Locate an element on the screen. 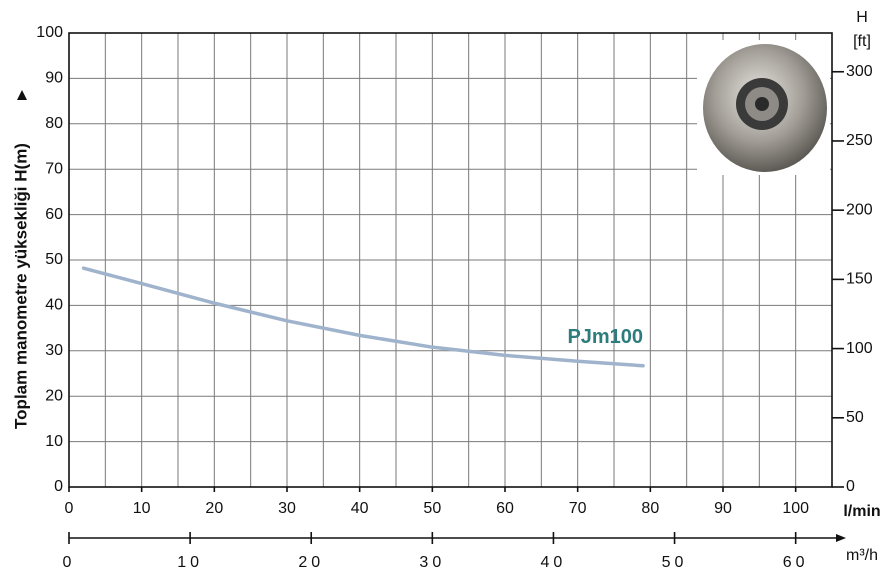 The width and height of the screenshot is (886, 584). x-tick-label: 40 is located at coordinates (360, 508).